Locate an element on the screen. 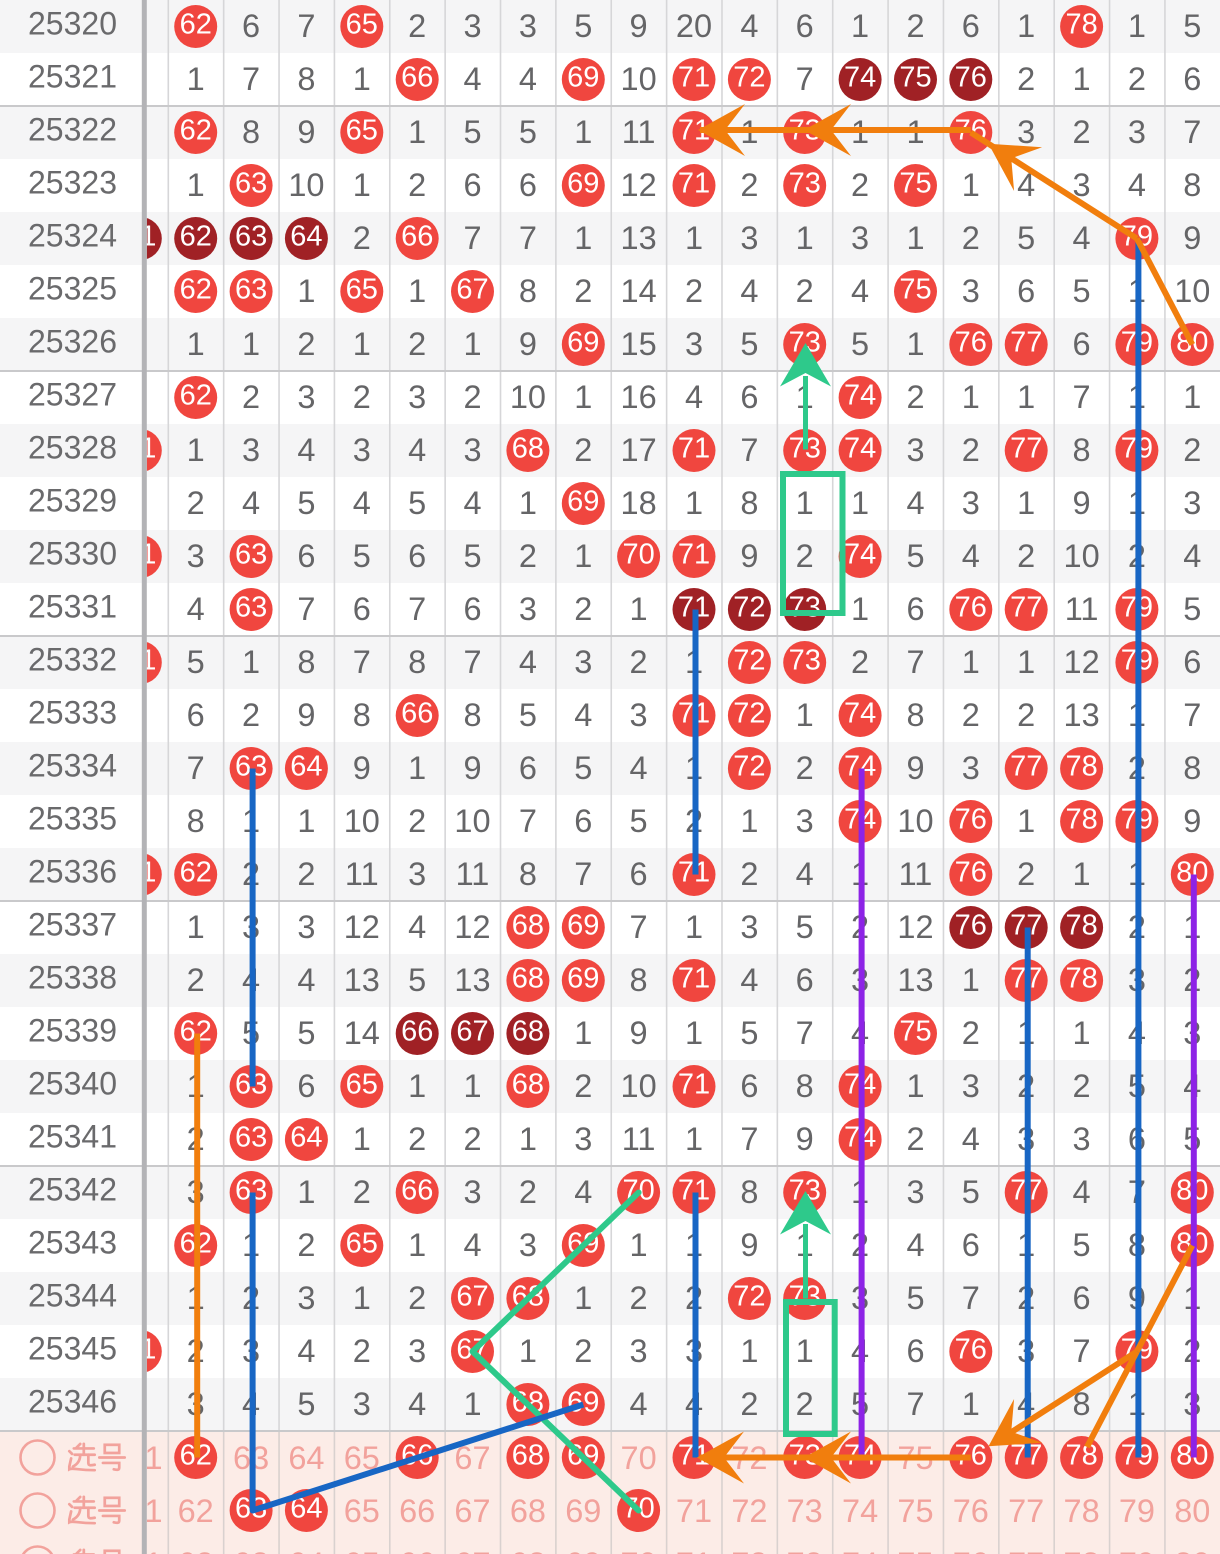 This screenshot has height=1554, width=1220. svg-text: 25331 is located at coordinates (72, 607).